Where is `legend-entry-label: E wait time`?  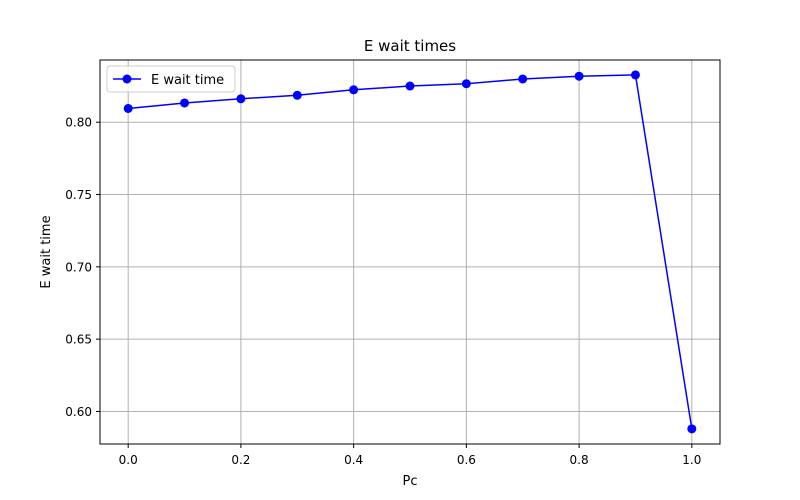
legend-entry-label: E wait time is located at coordinates (187, 80).